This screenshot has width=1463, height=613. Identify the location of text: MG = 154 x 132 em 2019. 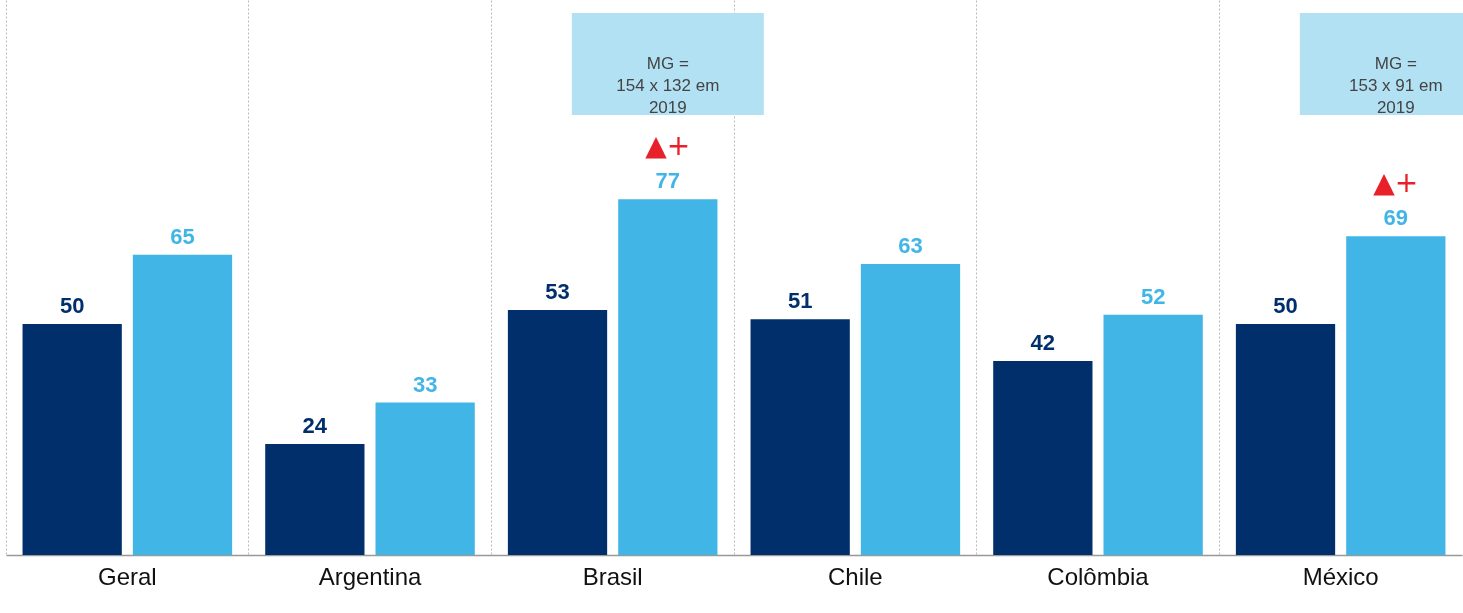
(668, 85).